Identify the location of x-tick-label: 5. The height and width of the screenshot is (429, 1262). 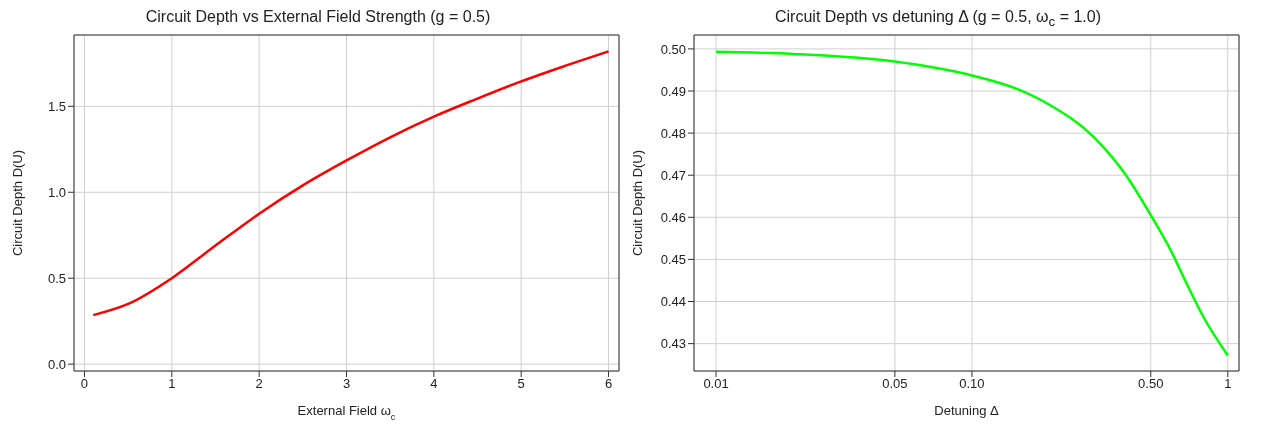
(521, 384).